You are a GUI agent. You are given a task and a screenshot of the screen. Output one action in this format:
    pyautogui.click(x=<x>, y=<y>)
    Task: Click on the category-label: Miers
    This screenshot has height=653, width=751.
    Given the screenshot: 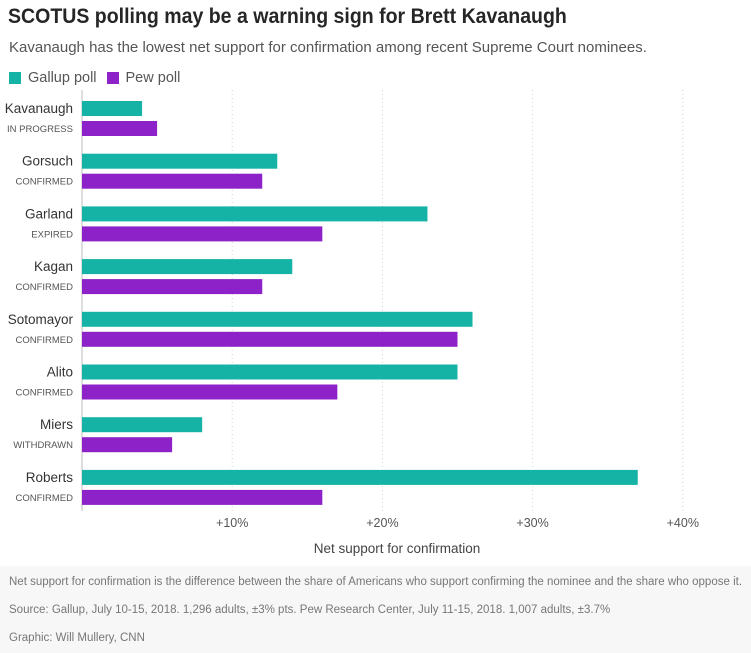 What is the action you would take?
    pyautogui.click(x=56, y=424)
    